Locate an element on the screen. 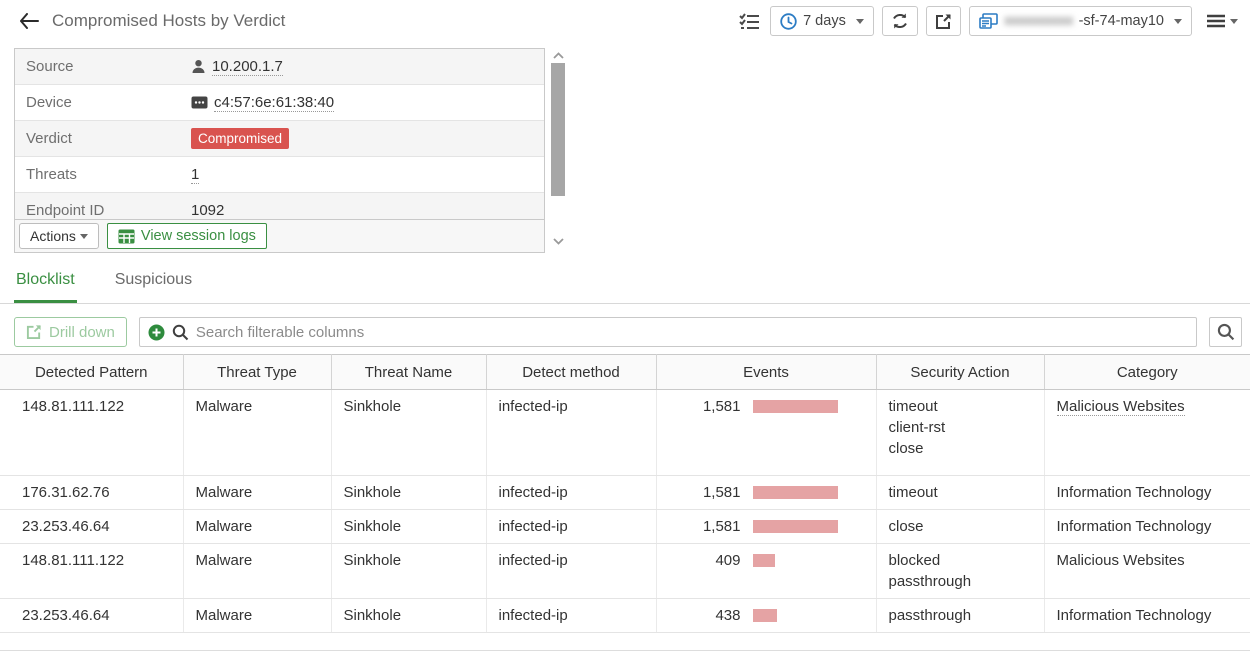 The height and width of the screenshot is (656, 1250). cell-category: Information Technology is located at coordinates (1147, 526).